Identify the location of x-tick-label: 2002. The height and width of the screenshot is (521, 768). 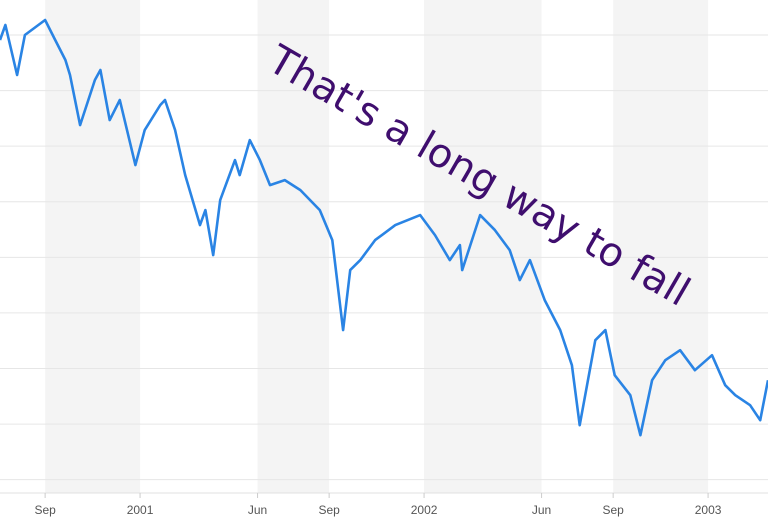
(424, 510).